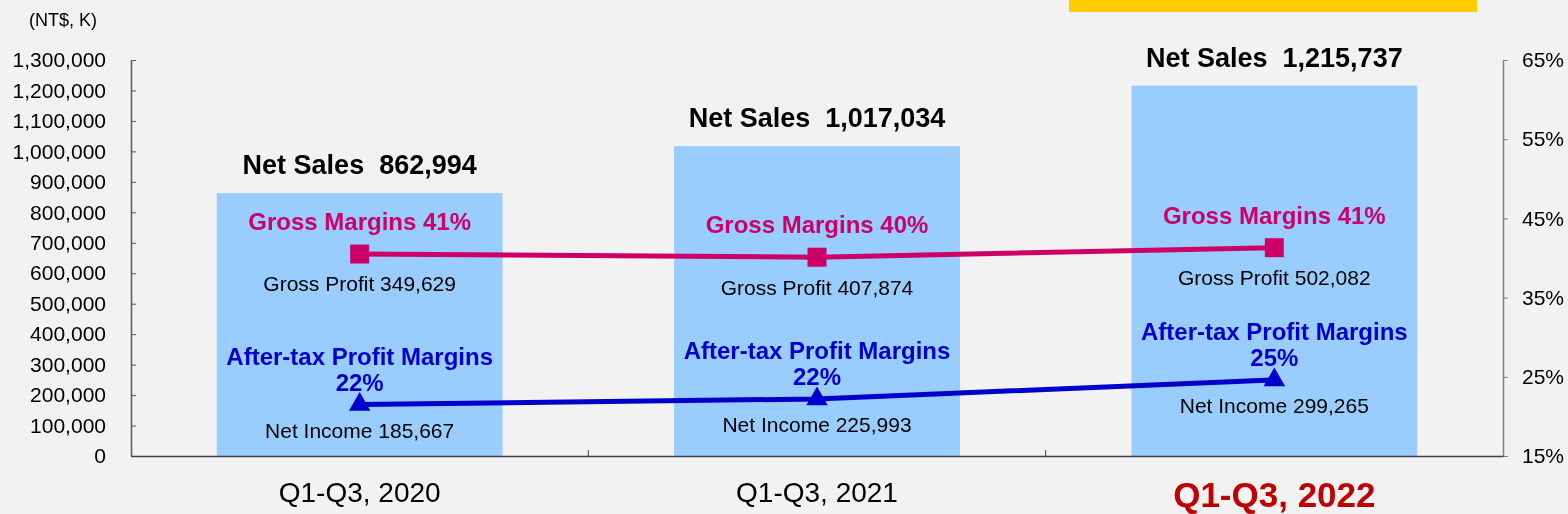 This screenshot has height=514, width=1568. Describe the element at coordinates (817, 287) in the screenshot. I see `annotation: Gross Profit 407,874` at that location.